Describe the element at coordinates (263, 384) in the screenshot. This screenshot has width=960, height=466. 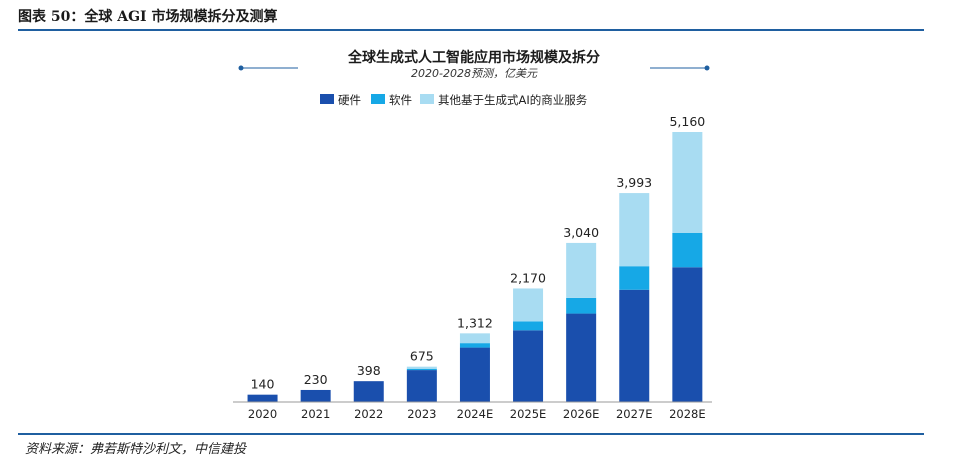
I see `total-label-2020: 140` at that location.